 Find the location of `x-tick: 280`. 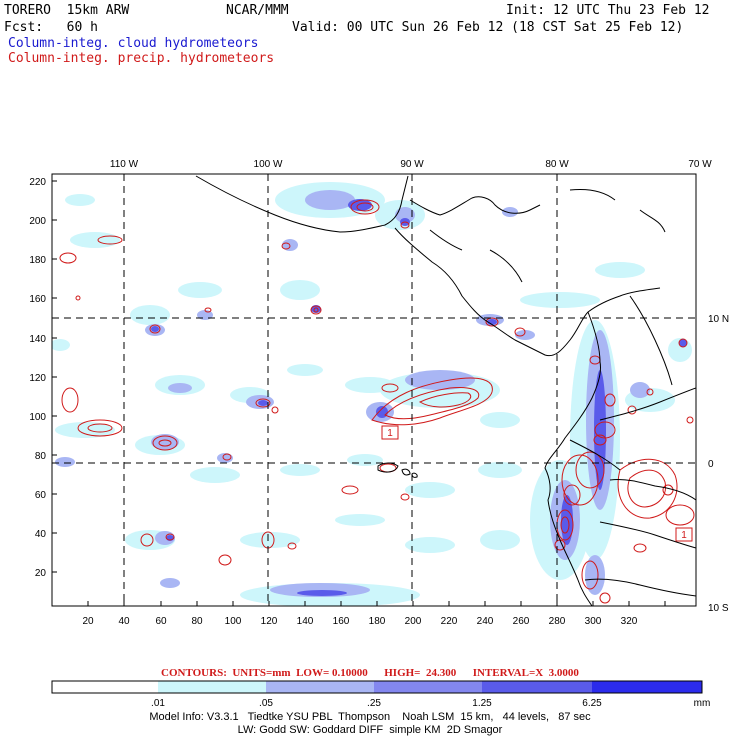

x-tick: 280 is located at coordinates (557, 621).